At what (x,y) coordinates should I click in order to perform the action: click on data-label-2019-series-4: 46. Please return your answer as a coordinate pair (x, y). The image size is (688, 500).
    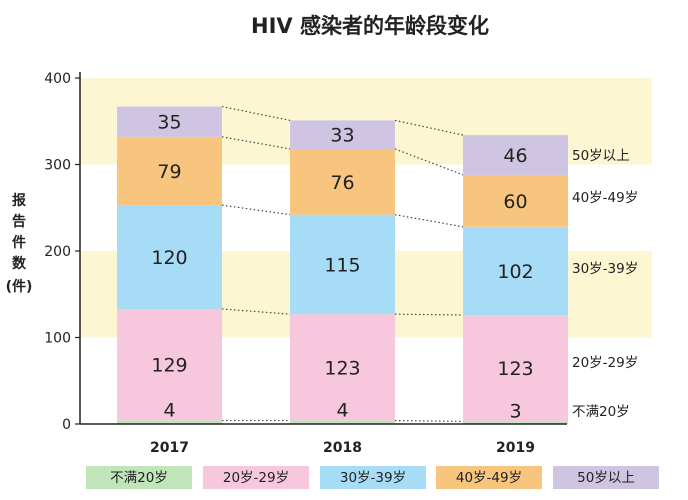
    Looking at the image, I should click on (515, 156).